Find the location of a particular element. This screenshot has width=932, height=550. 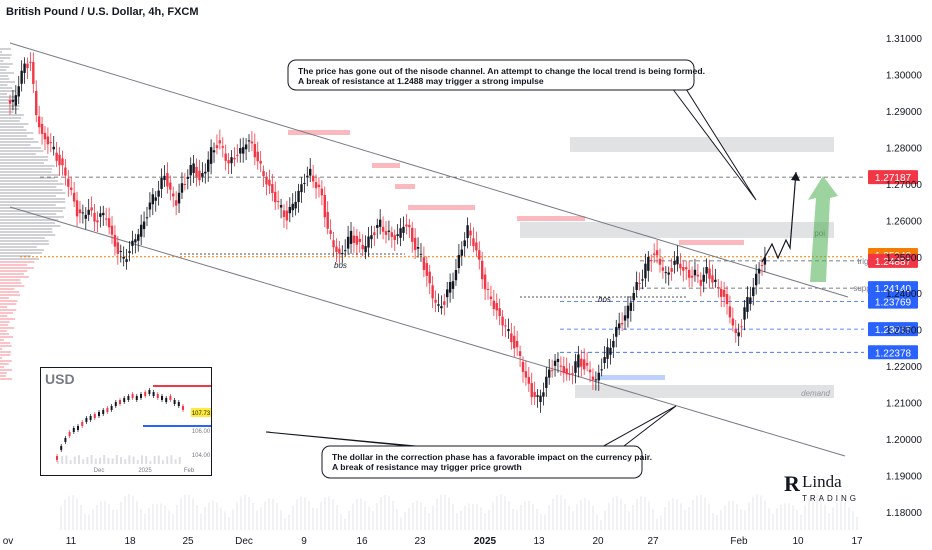

inset-title: USD is located at coordinates (60, 379).